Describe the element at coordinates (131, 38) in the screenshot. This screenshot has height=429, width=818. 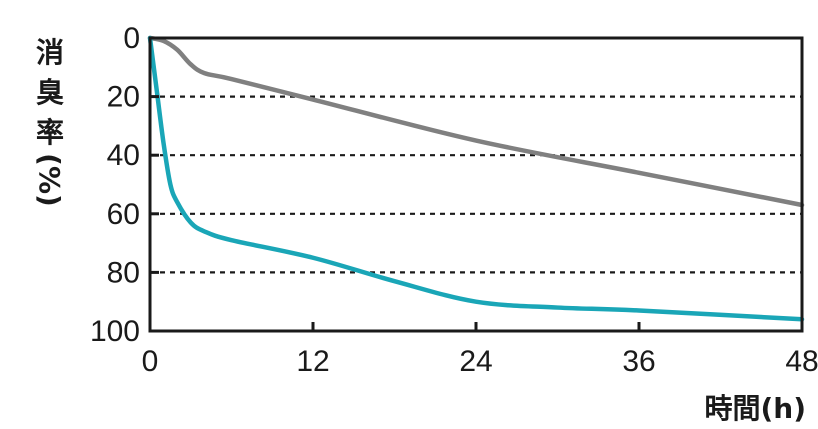
I see `y-tick-label: 0` at that location.